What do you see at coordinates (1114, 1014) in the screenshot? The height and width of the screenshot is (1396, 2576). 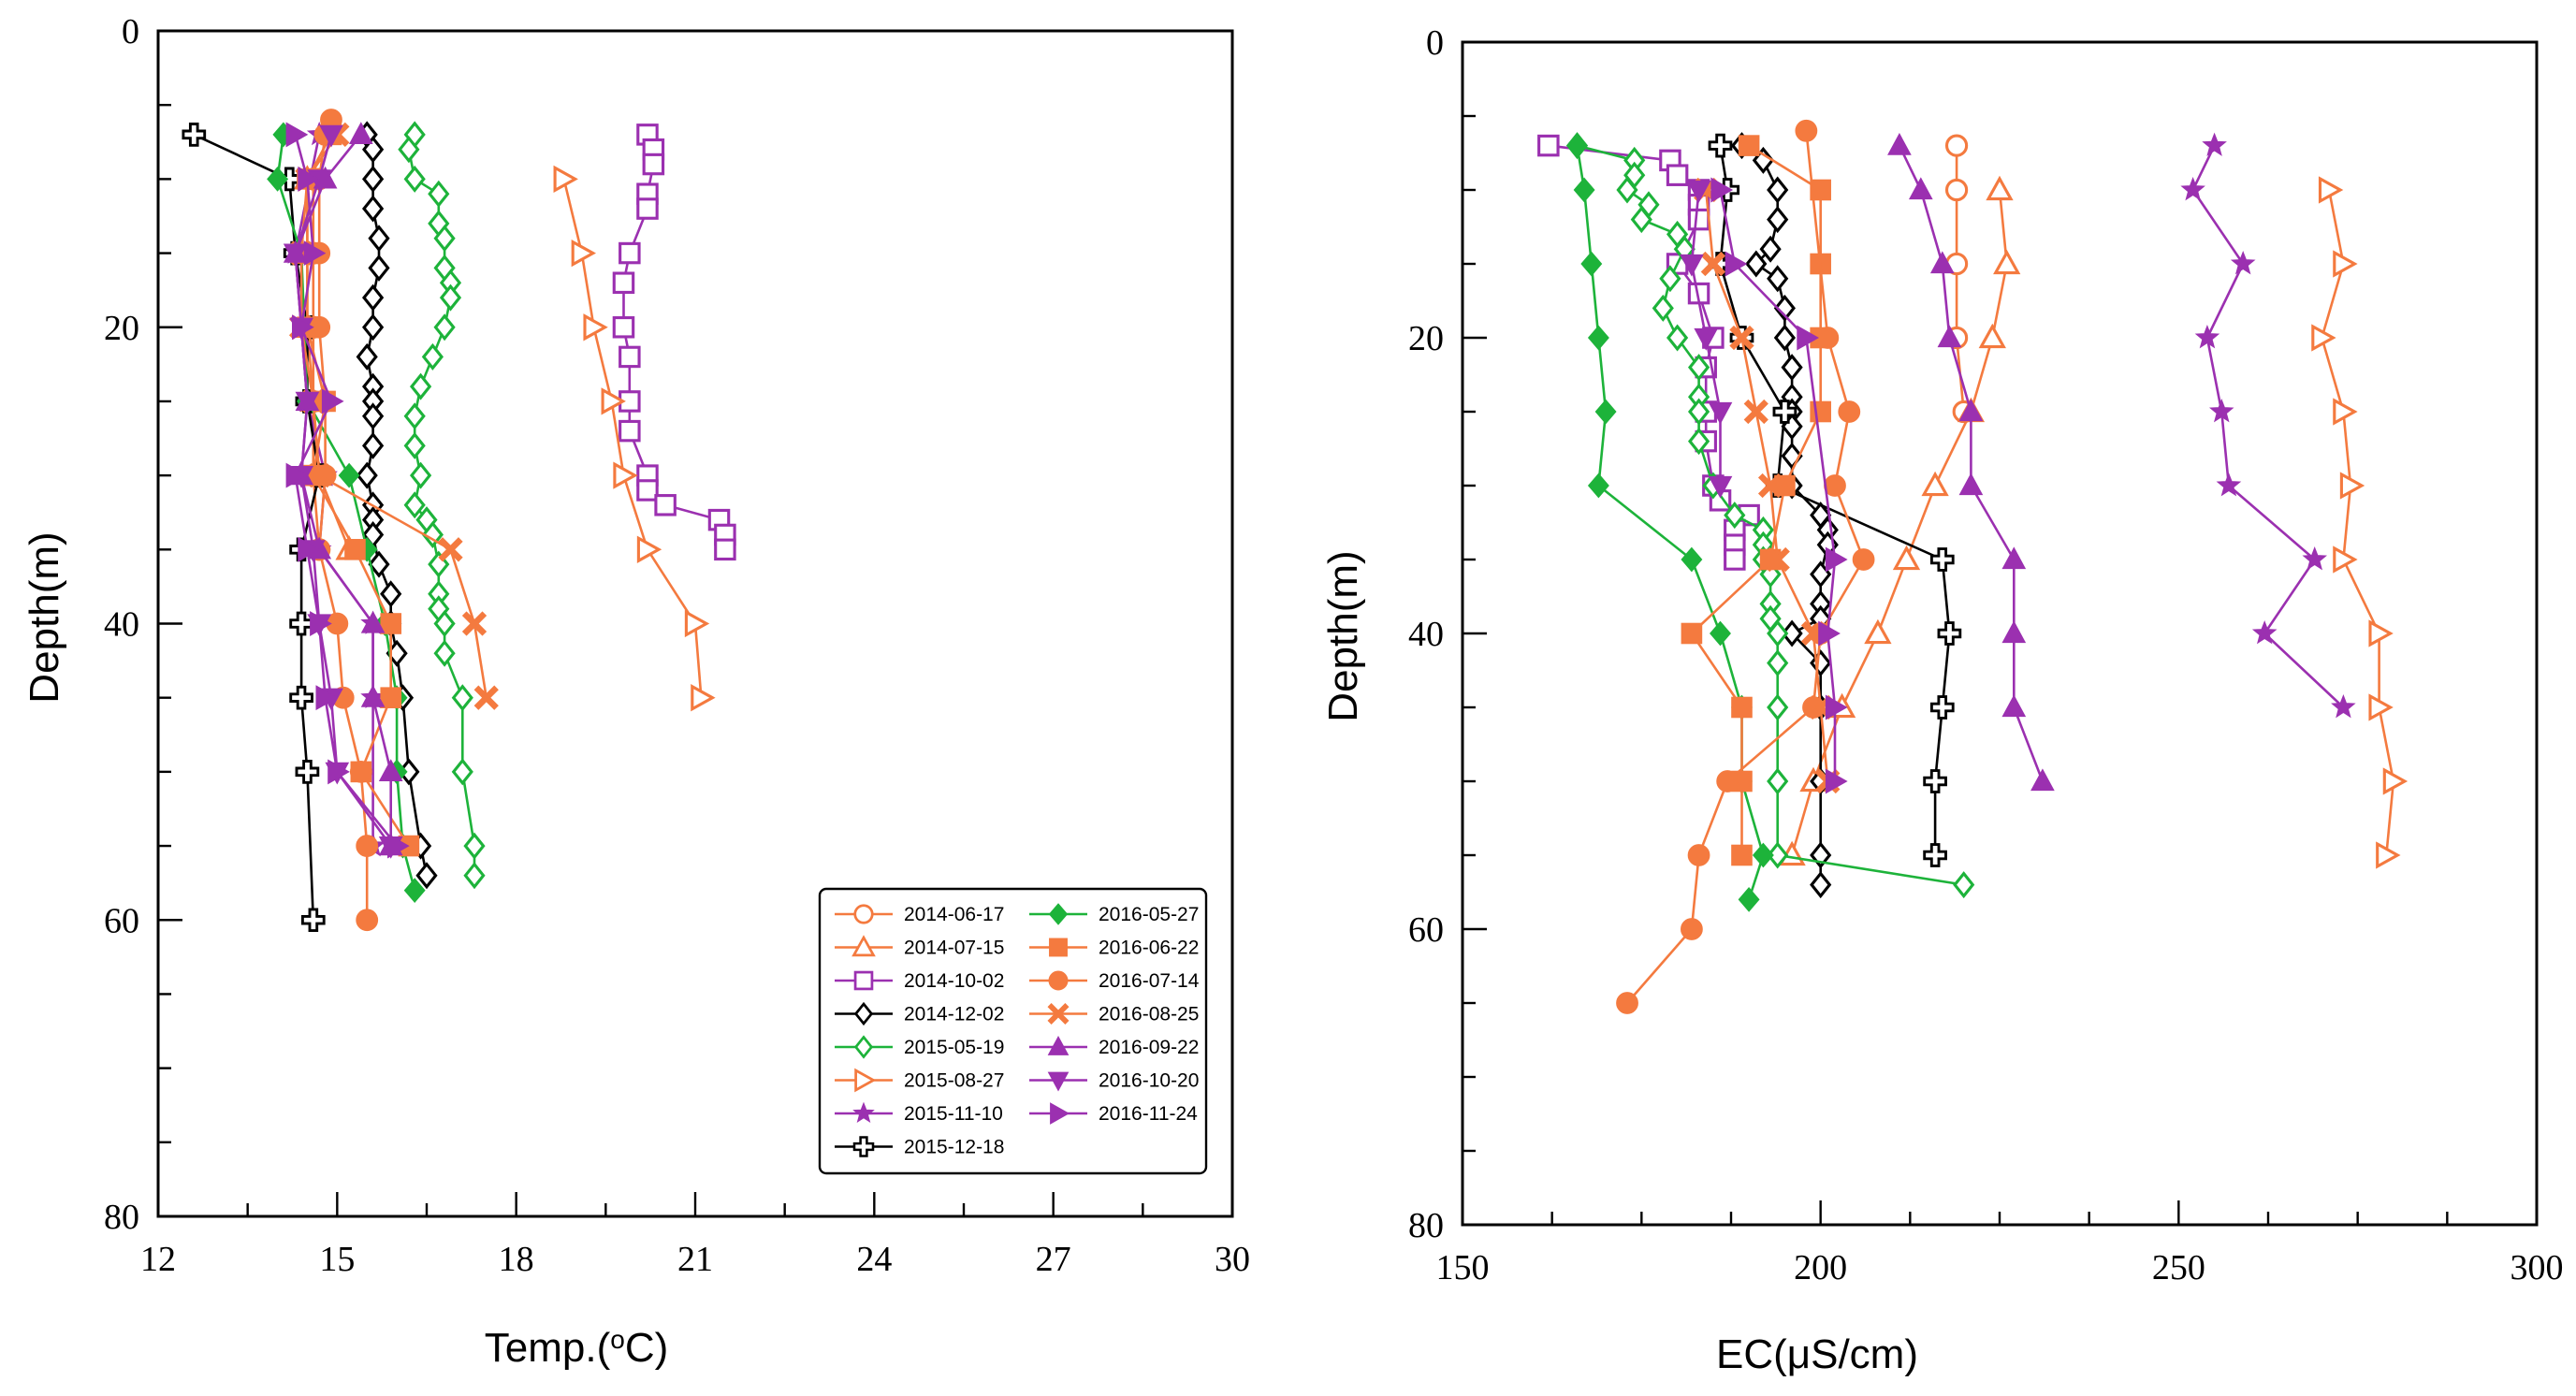 I see `legend-entry: 2016-08-25` at bounding box center [1114, 1014].